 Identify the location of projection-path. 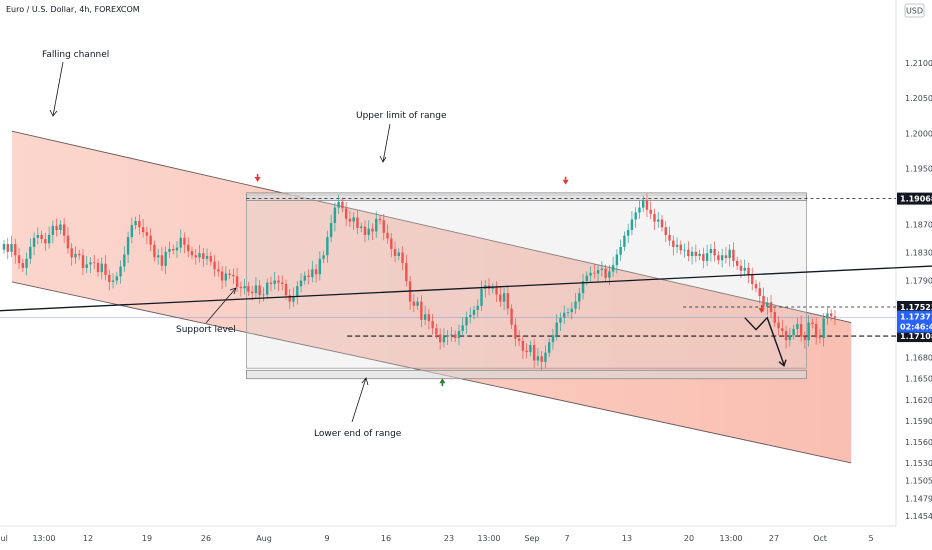
(765, 341).